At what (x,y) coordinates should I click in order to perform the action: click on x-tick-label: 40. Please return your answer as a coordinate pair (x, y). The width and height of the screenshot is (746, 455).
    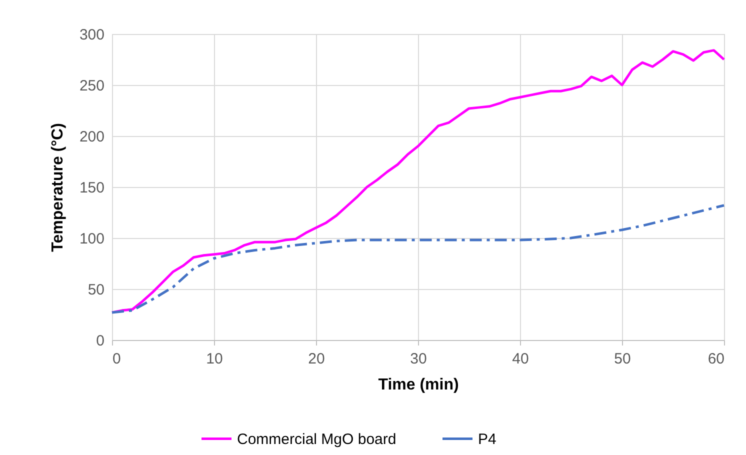
    Looking at the image, I should click on (520, 359).